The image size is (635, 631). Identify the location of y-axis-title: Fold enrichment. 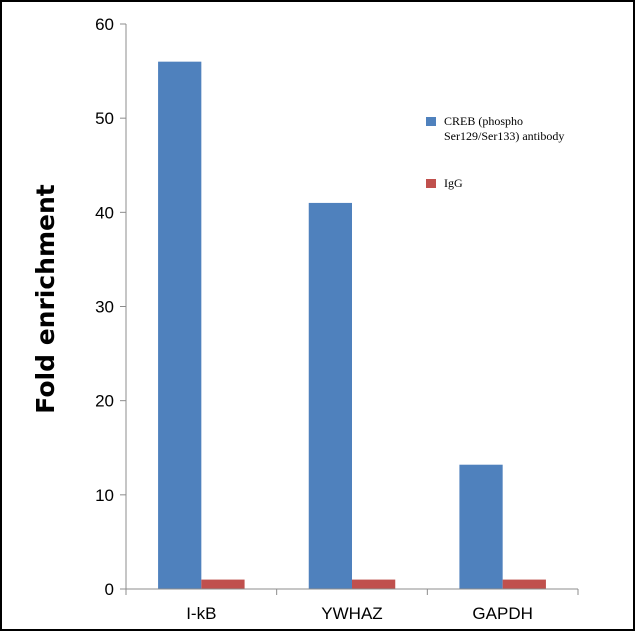
(45, 298).